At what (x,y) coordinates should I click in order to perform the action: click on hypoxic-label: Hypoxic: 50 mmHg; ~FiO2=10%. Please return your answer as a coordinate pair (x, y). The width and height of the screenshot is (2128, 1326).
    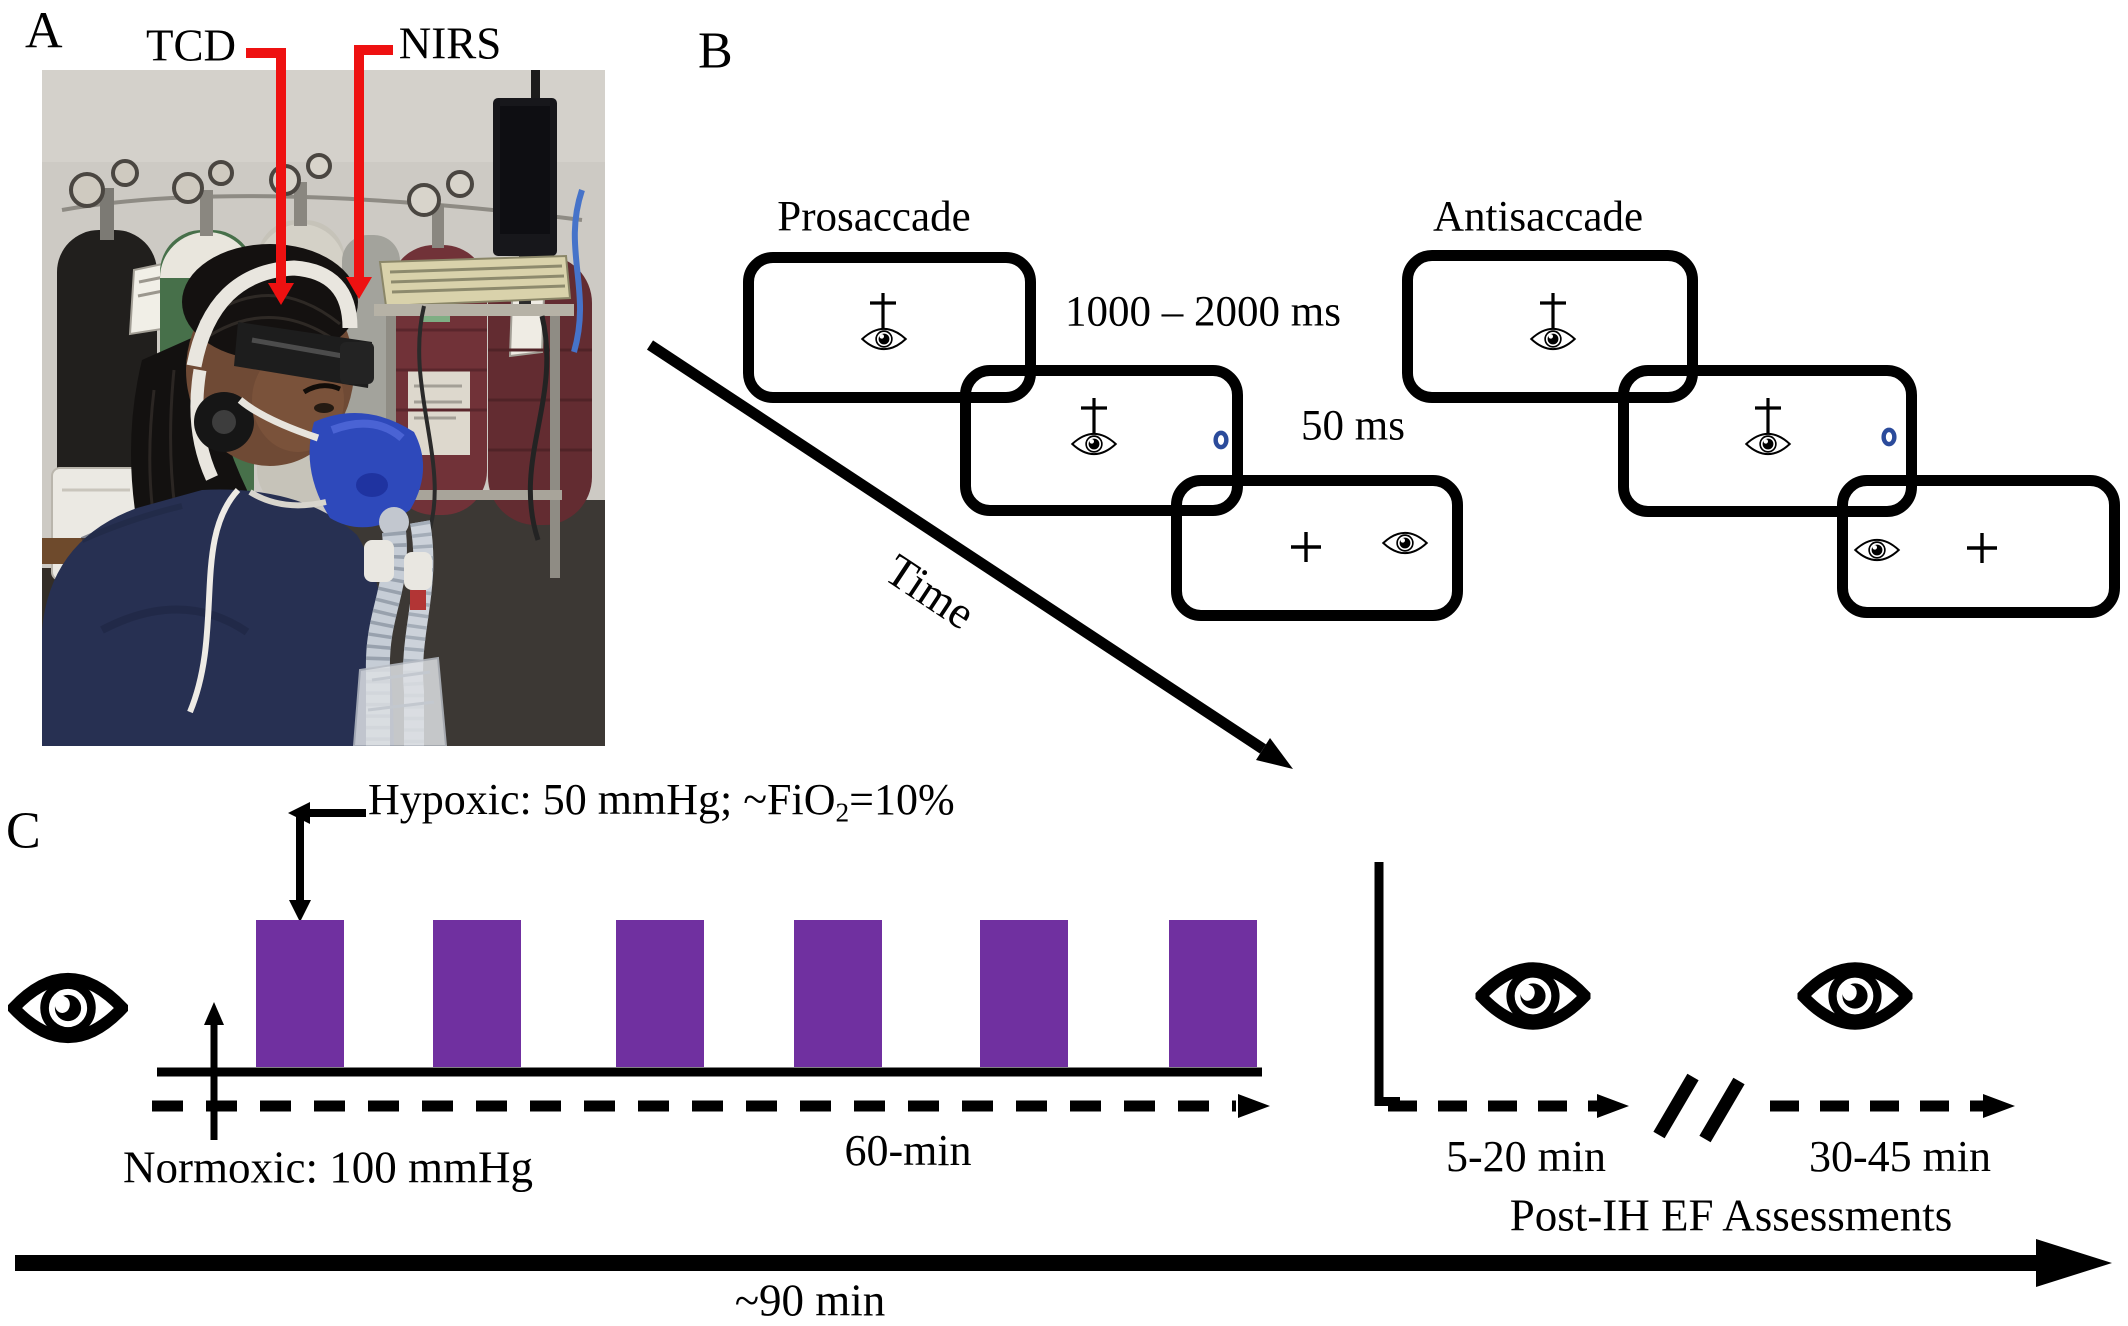
    Looking at the image, I should click on (661, 801).